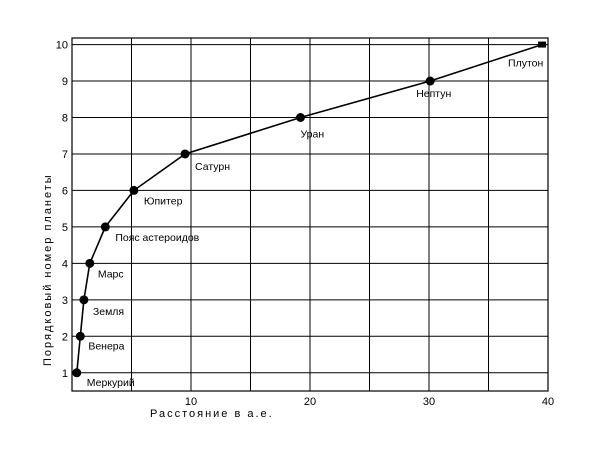 Image resolution: width=591 pixels, height=458 pixels. What do you see at coordinates (310, 402) in the screenshot?
I see `x-tick-label: 20` at bounding box center [310, 402].